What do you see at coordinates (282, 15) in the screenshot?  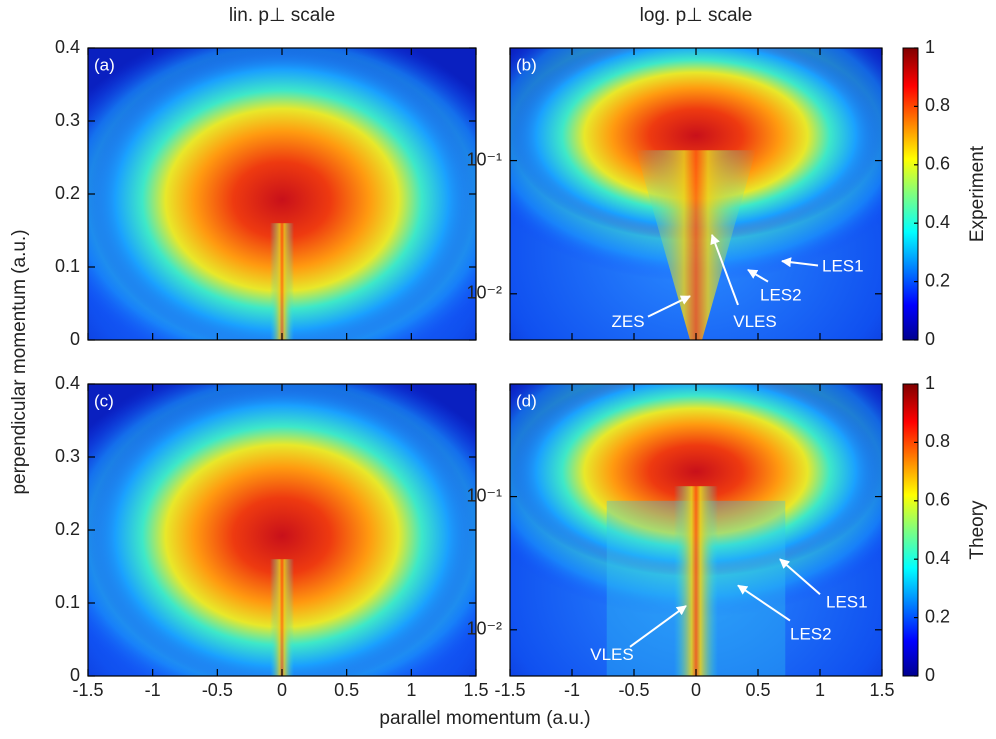 I see `panel-title: lin. p⊥ scale` at bounding box center [282, 15].